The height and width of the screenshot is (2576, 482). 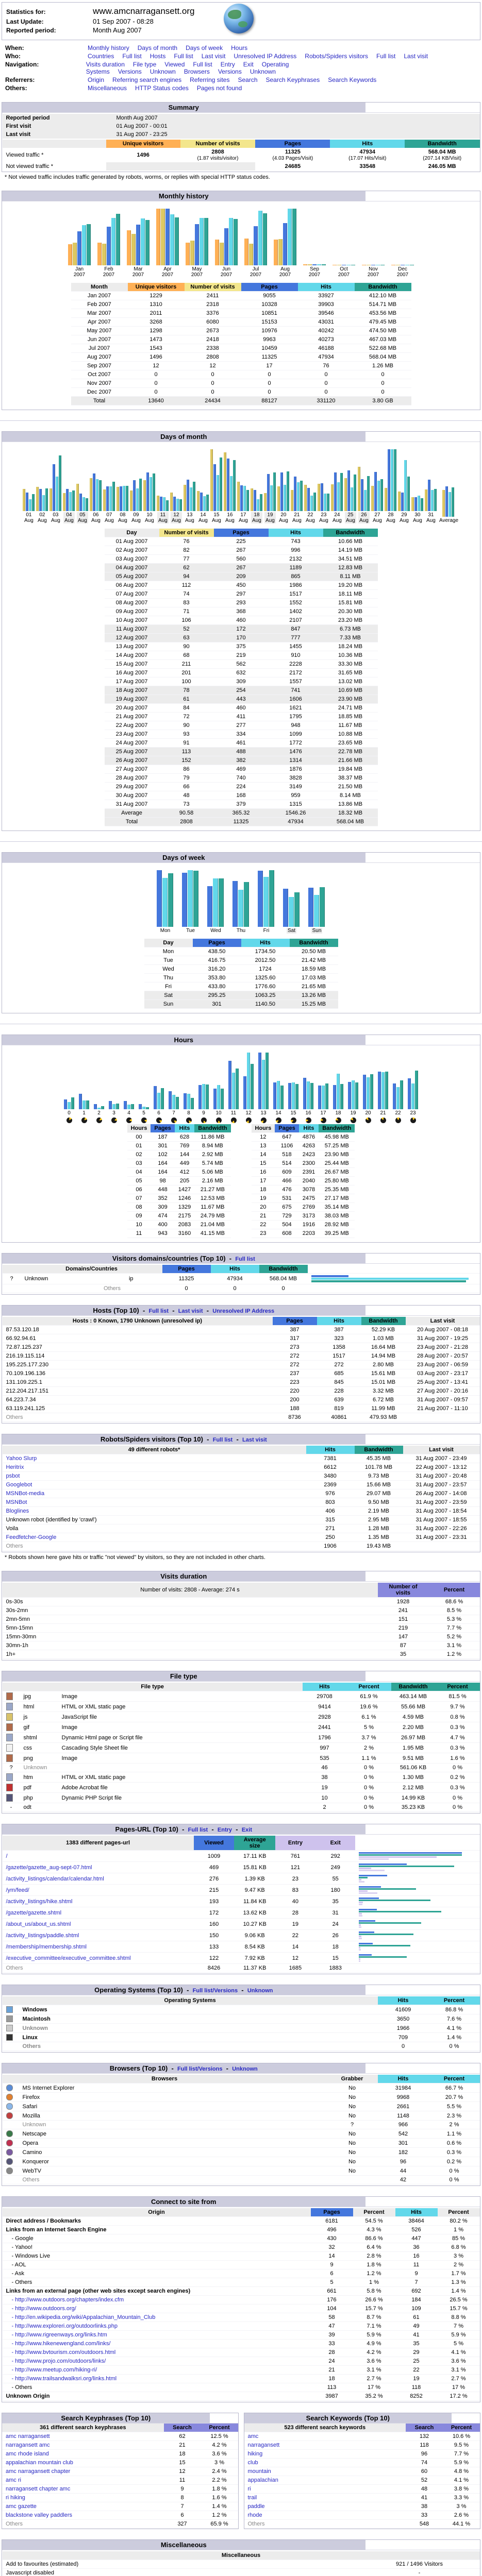 What do you see at coordinates (197, 71) in the screenshot?
I see `nav-link: Browsers` at bounding box center [197, 71].